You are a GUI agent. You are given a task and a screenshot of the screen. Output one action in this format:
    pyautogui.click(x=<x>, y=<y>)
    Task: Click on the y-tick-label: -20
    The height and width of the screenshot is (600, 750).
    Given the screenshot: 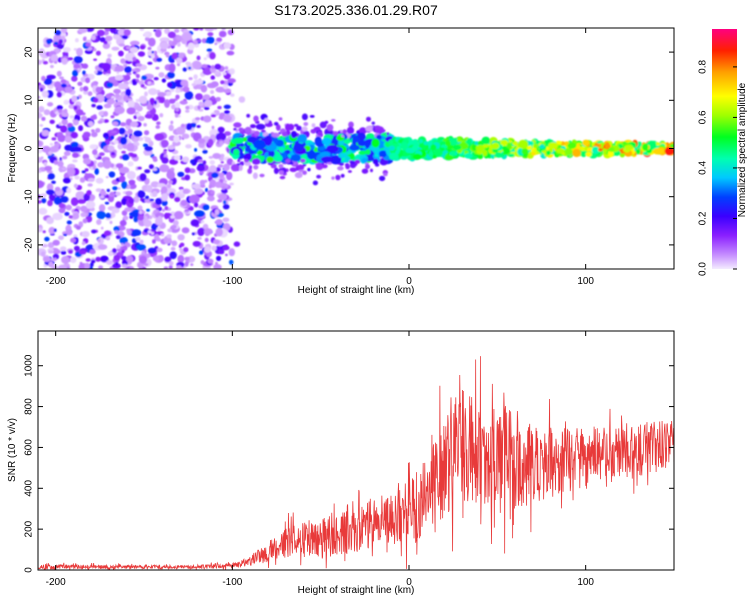 What is the action you would take?
    pyautogui.click(x=29, y=244)
    